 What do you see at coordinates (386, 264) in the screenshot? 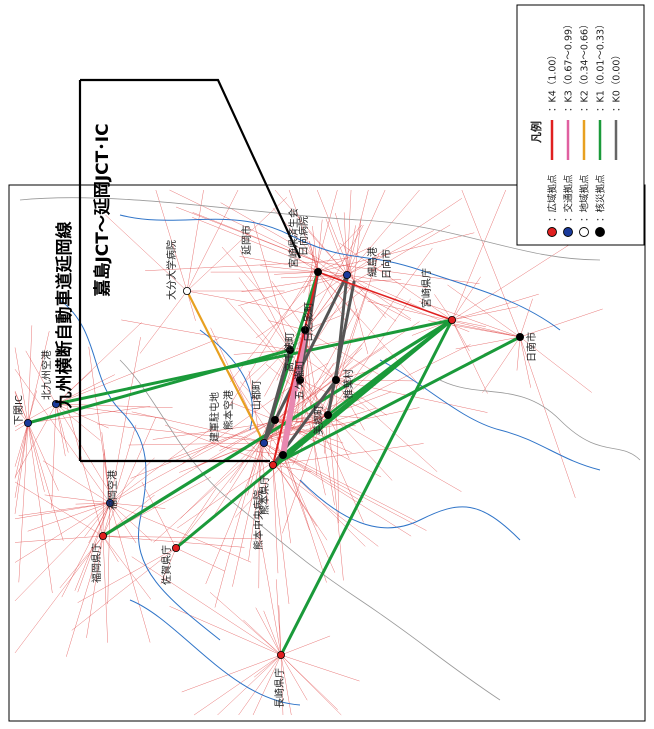
I see `place-label-hyuga: 日向市` at bounding box center [386, 264].